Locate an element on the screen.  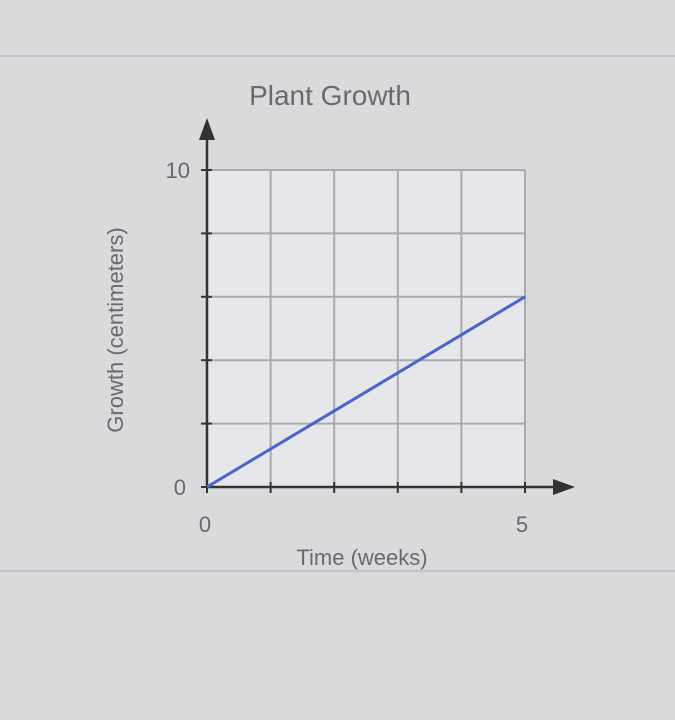
top-divider is located at coordinates (337, 56).